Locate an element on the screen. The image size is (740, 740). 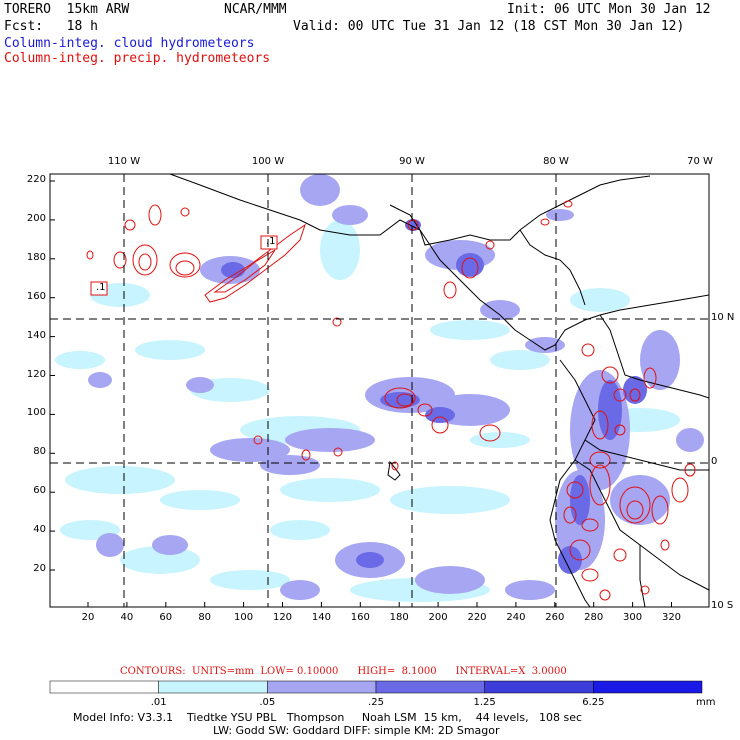
forecast-hour: Fcst: 18 h is located at coordinates (51, 26).